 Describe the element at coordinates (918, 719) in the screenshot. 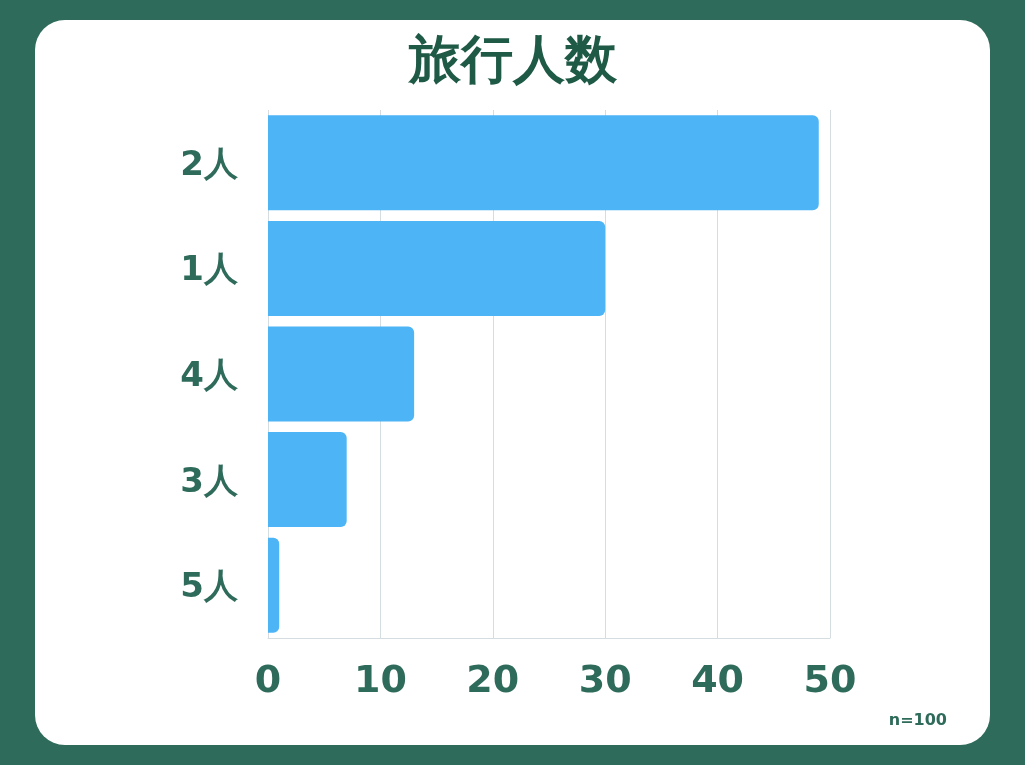

I see `text: n=100` at that location.